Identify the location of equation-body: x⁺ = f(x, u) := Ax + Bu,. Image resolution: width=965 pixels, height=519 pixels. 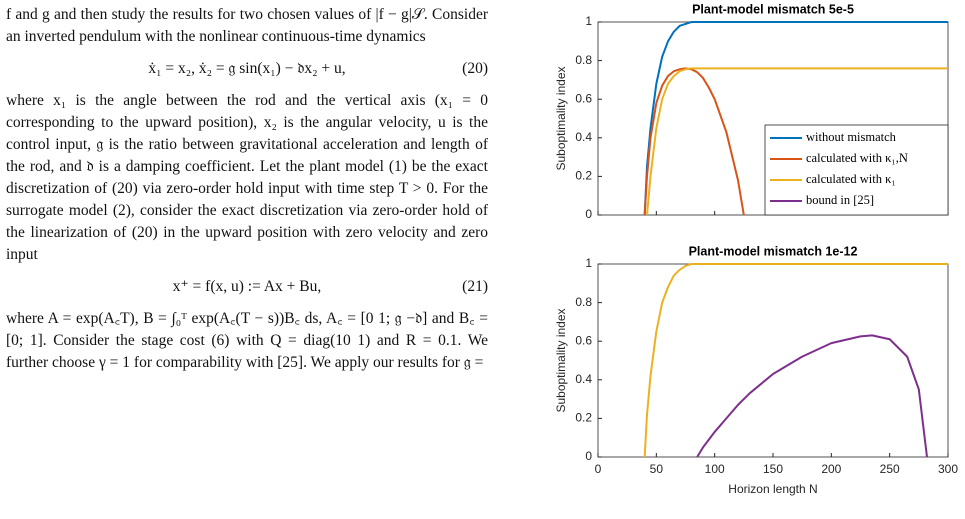
(247, 286).